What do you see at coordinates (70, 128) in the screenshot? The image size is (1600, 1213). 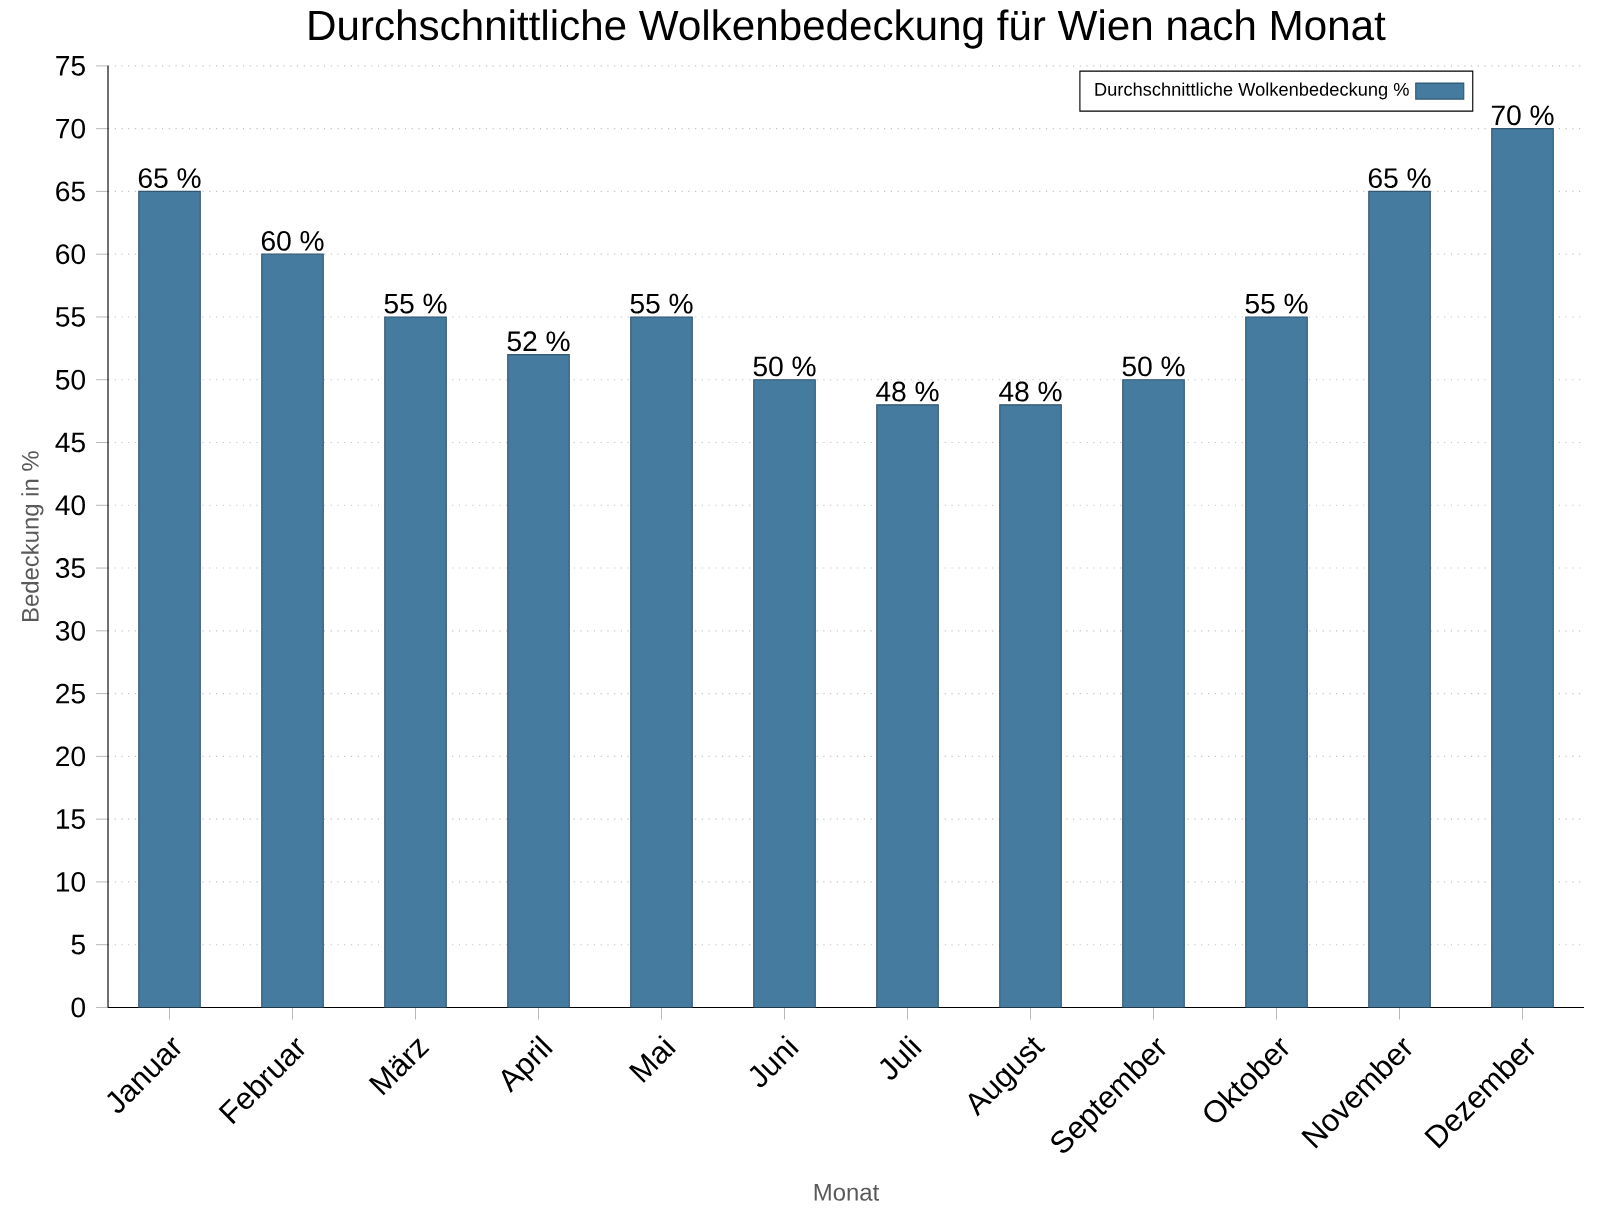 I see `y-tick-label: 70` at bounding box center [70, 128].